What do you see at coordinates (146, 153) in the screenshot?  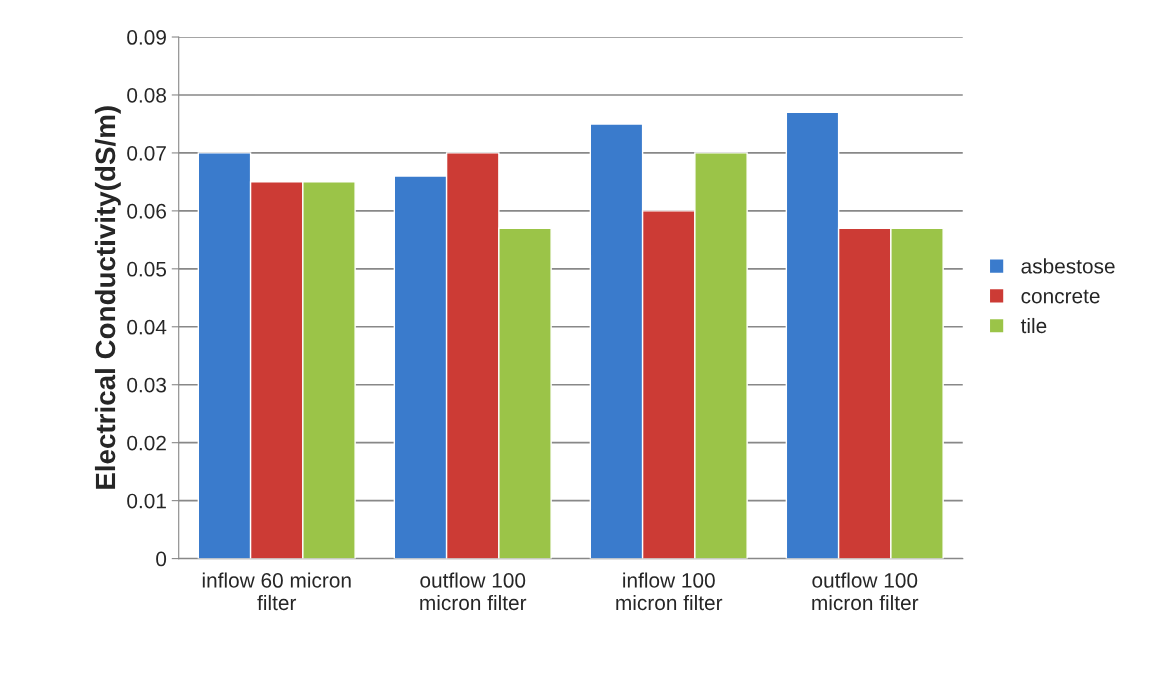 I see `y-tick-label: 0.07` at bounding box center [146, 153].